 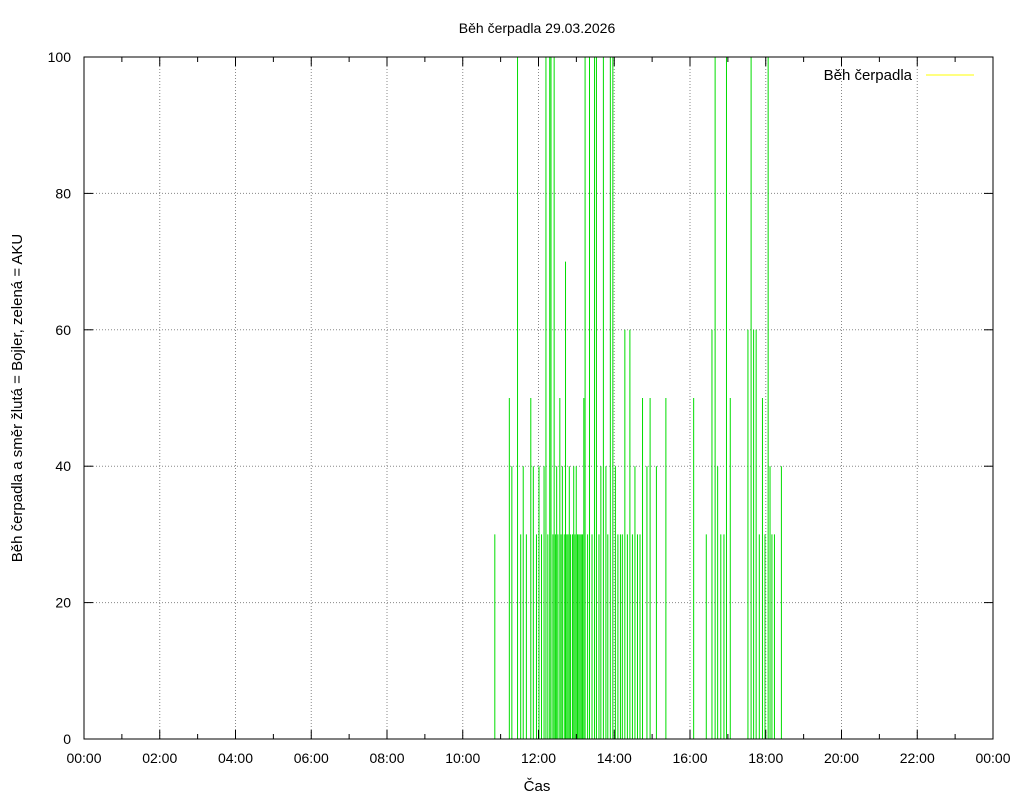 What do you see at coordinates (63, 466) in the screenshot?
I see `y-tick-label: 40` at bounding box center [63, 466].